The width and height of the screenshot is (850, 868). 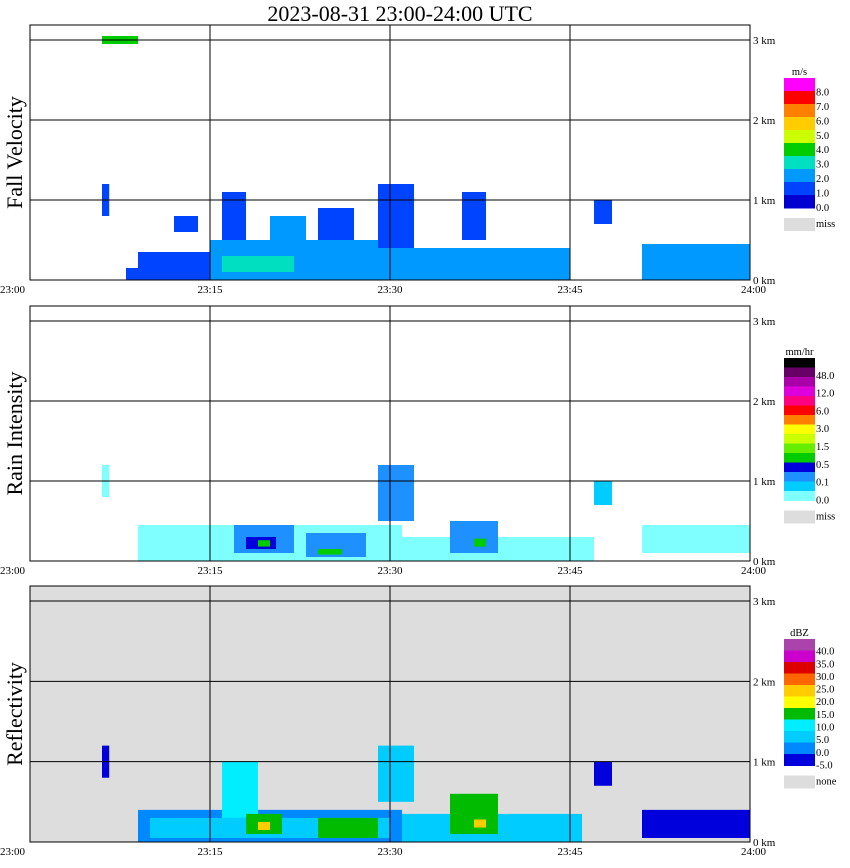 What do you see at coordinates (826, 782) in the screenshot?
I see `colorbar-missing-label: none` at bounding box center [826, 782].